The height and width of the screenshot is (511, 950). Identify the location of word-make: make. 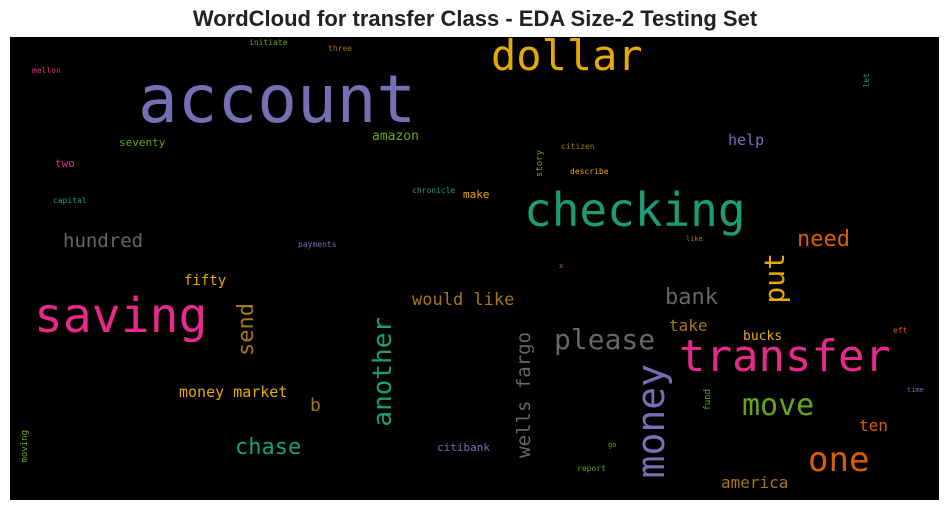
(476, 194).